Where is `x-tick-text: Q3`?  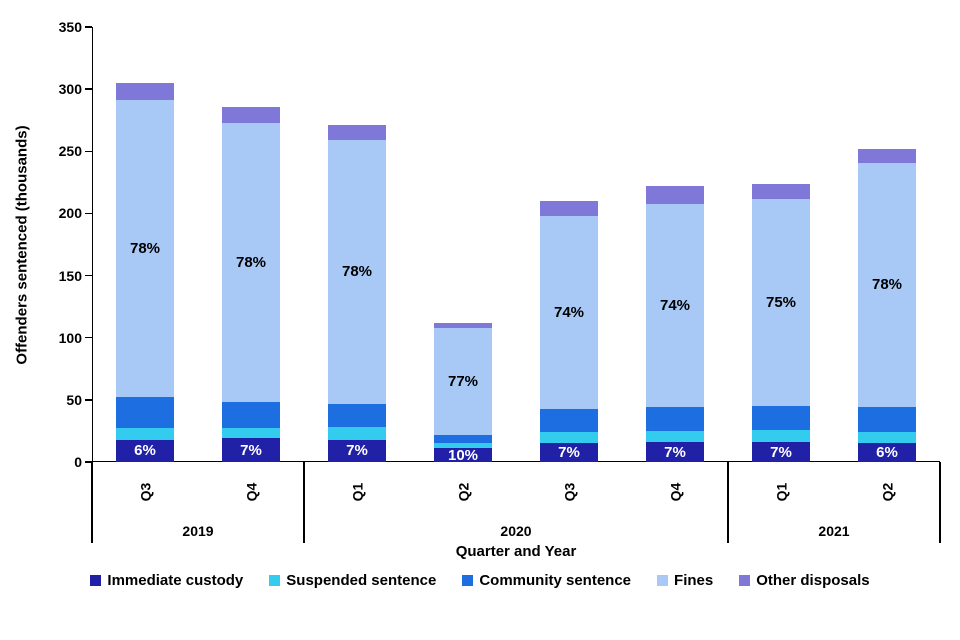
x-tick-text: Q3 is located at coordinates (569, 492).